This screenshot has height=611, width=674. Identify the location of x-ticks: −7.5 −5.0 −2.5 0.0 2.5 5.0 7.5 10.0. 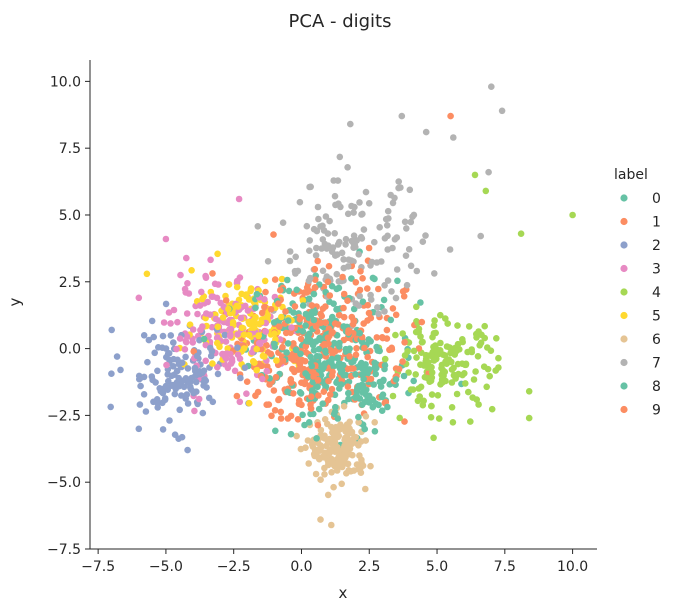
(334, 562).